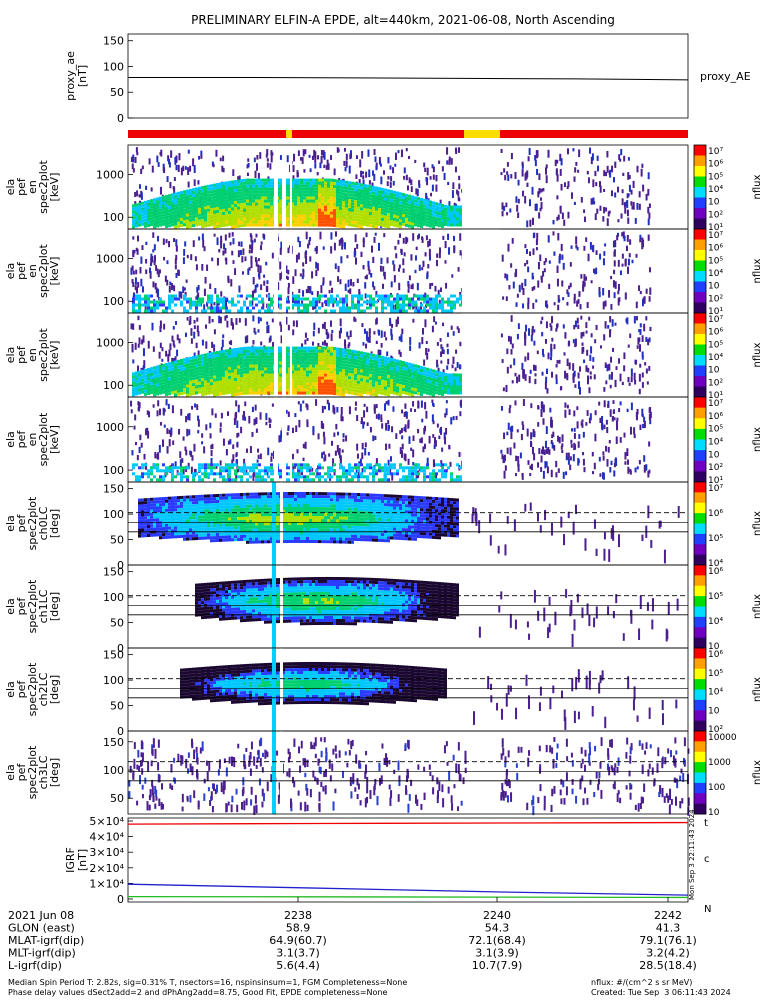  Describe the element at coordinates (725, 76) in the screenshot. I see `proxy-ae-series-label: proxy_AE` at that location.